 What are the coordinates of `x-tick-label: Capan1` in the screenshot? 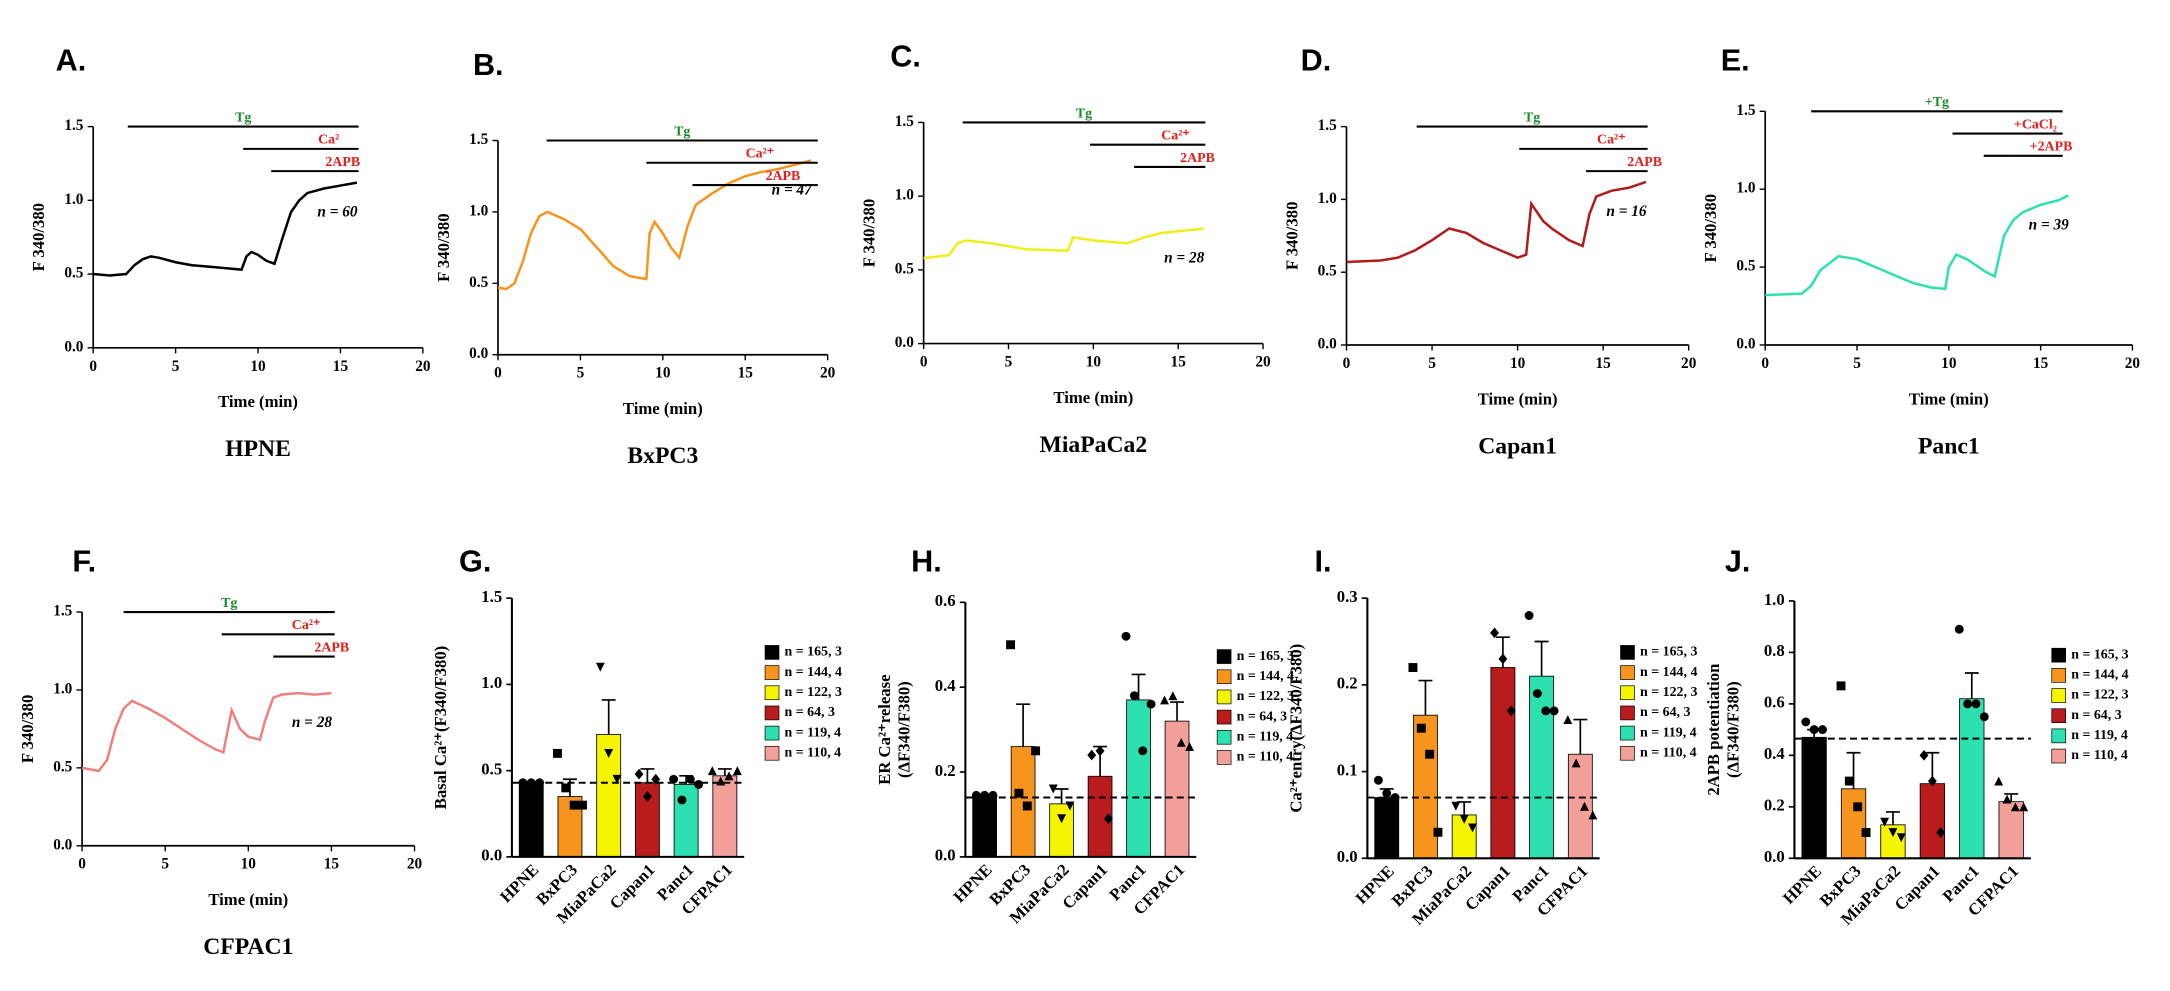 It's located at (1917, 888).